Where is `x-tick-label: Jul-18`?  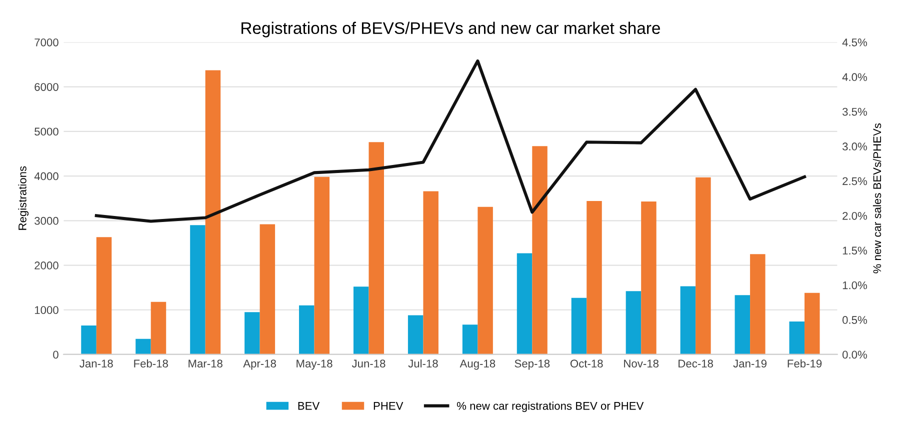
x-tick-label: Jul-18 is located at coordinates (423, 363).